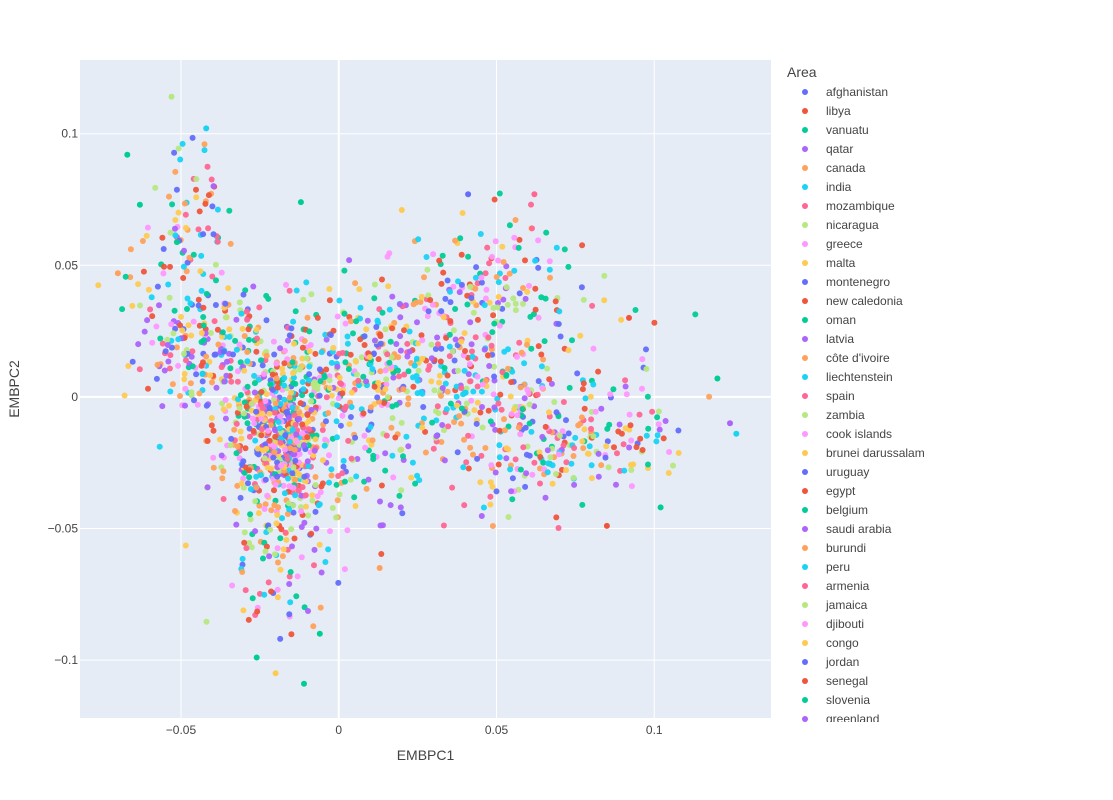 Image resolution: width=1113 pixels, height=800 pixels. What do you see at coordinates (863, 453) in the screenshot?
I see `legend-item: brunei darussalam` at bounding box center [863, 453].